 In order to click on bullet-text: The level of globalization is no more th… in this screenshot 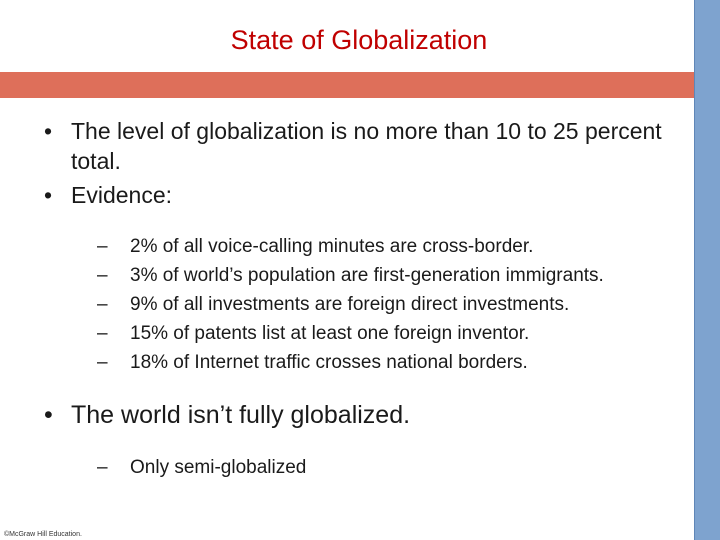, I will do `click(366, 146)`.